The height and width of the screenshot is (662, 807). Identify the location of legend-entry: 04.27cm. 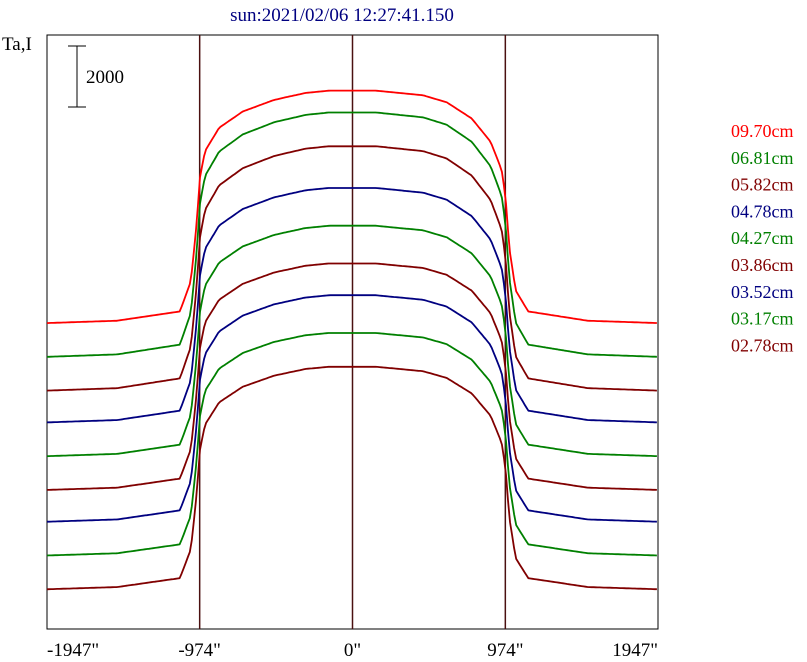
(762, 238).